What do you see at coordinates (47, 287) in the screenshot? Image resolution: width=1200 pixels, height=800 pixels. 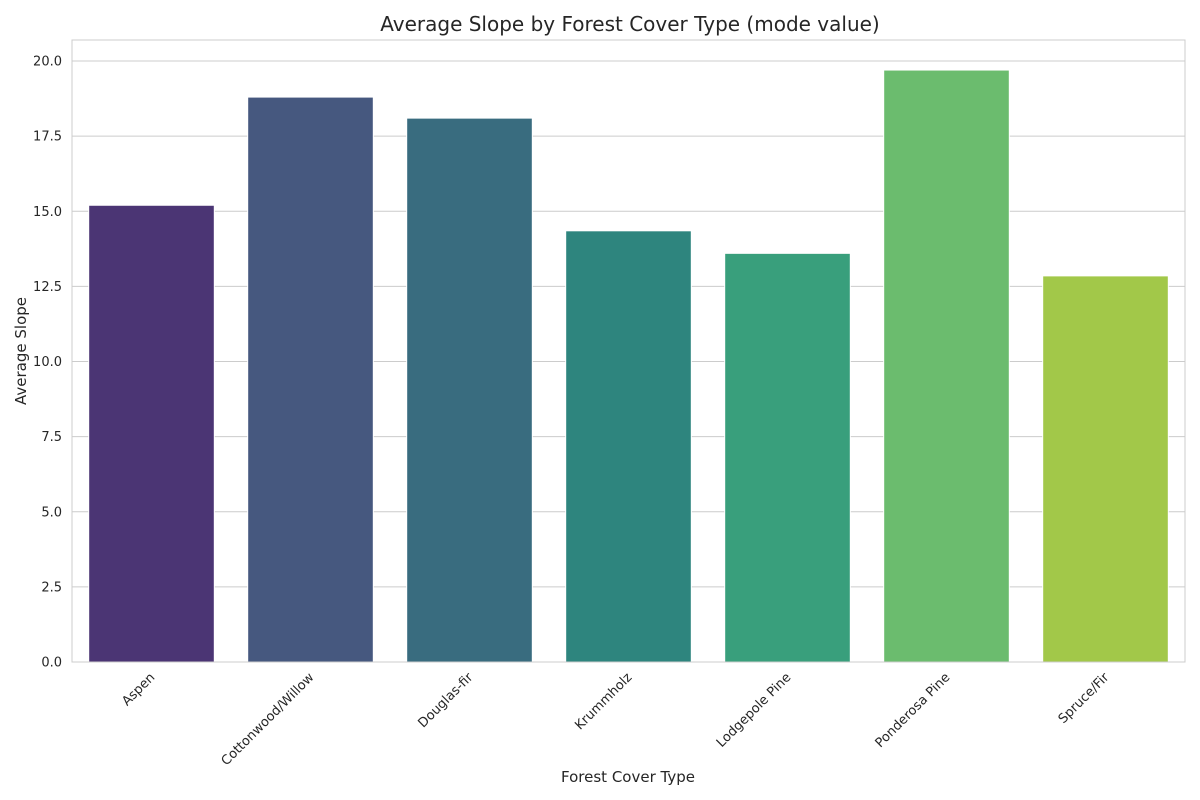 I see `y-tick-label: 12.5` at bounding box center [47, 287].